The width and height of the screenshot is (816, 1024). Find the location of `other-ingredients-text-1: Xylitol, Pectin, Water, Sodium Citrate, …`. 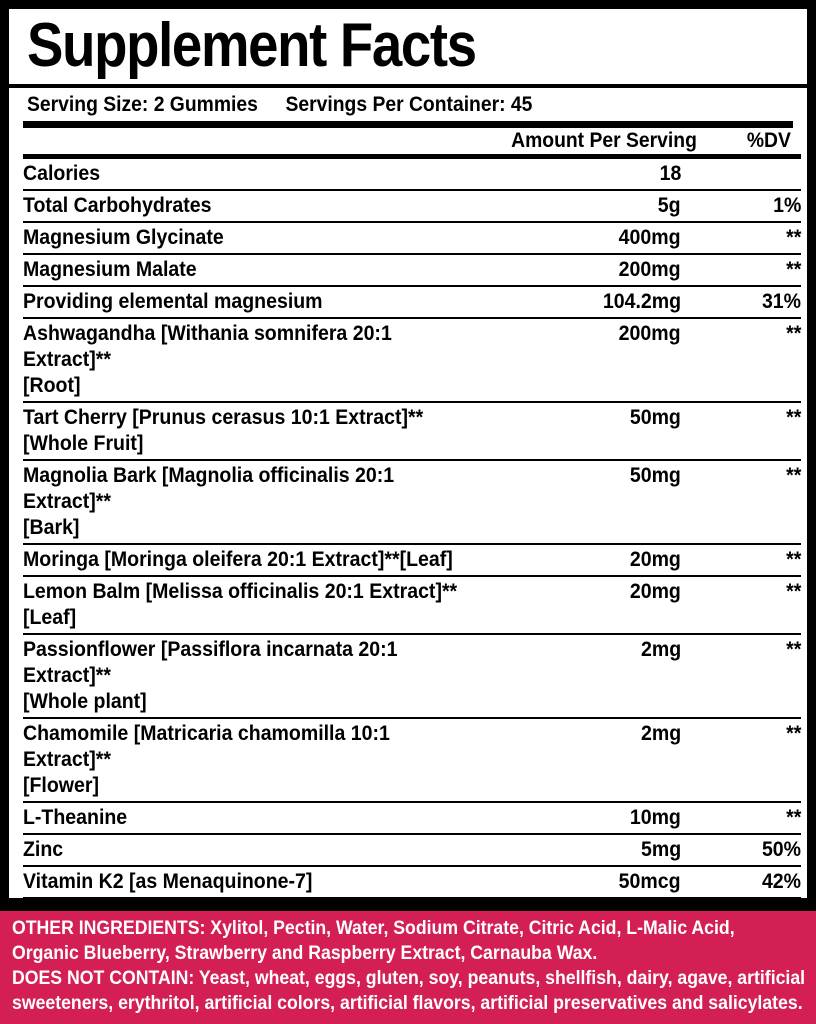

other-ingredients-text-1: Xylitol, Pectin, Water, Sodium Citrate, … is located at coordinates (472, 928).